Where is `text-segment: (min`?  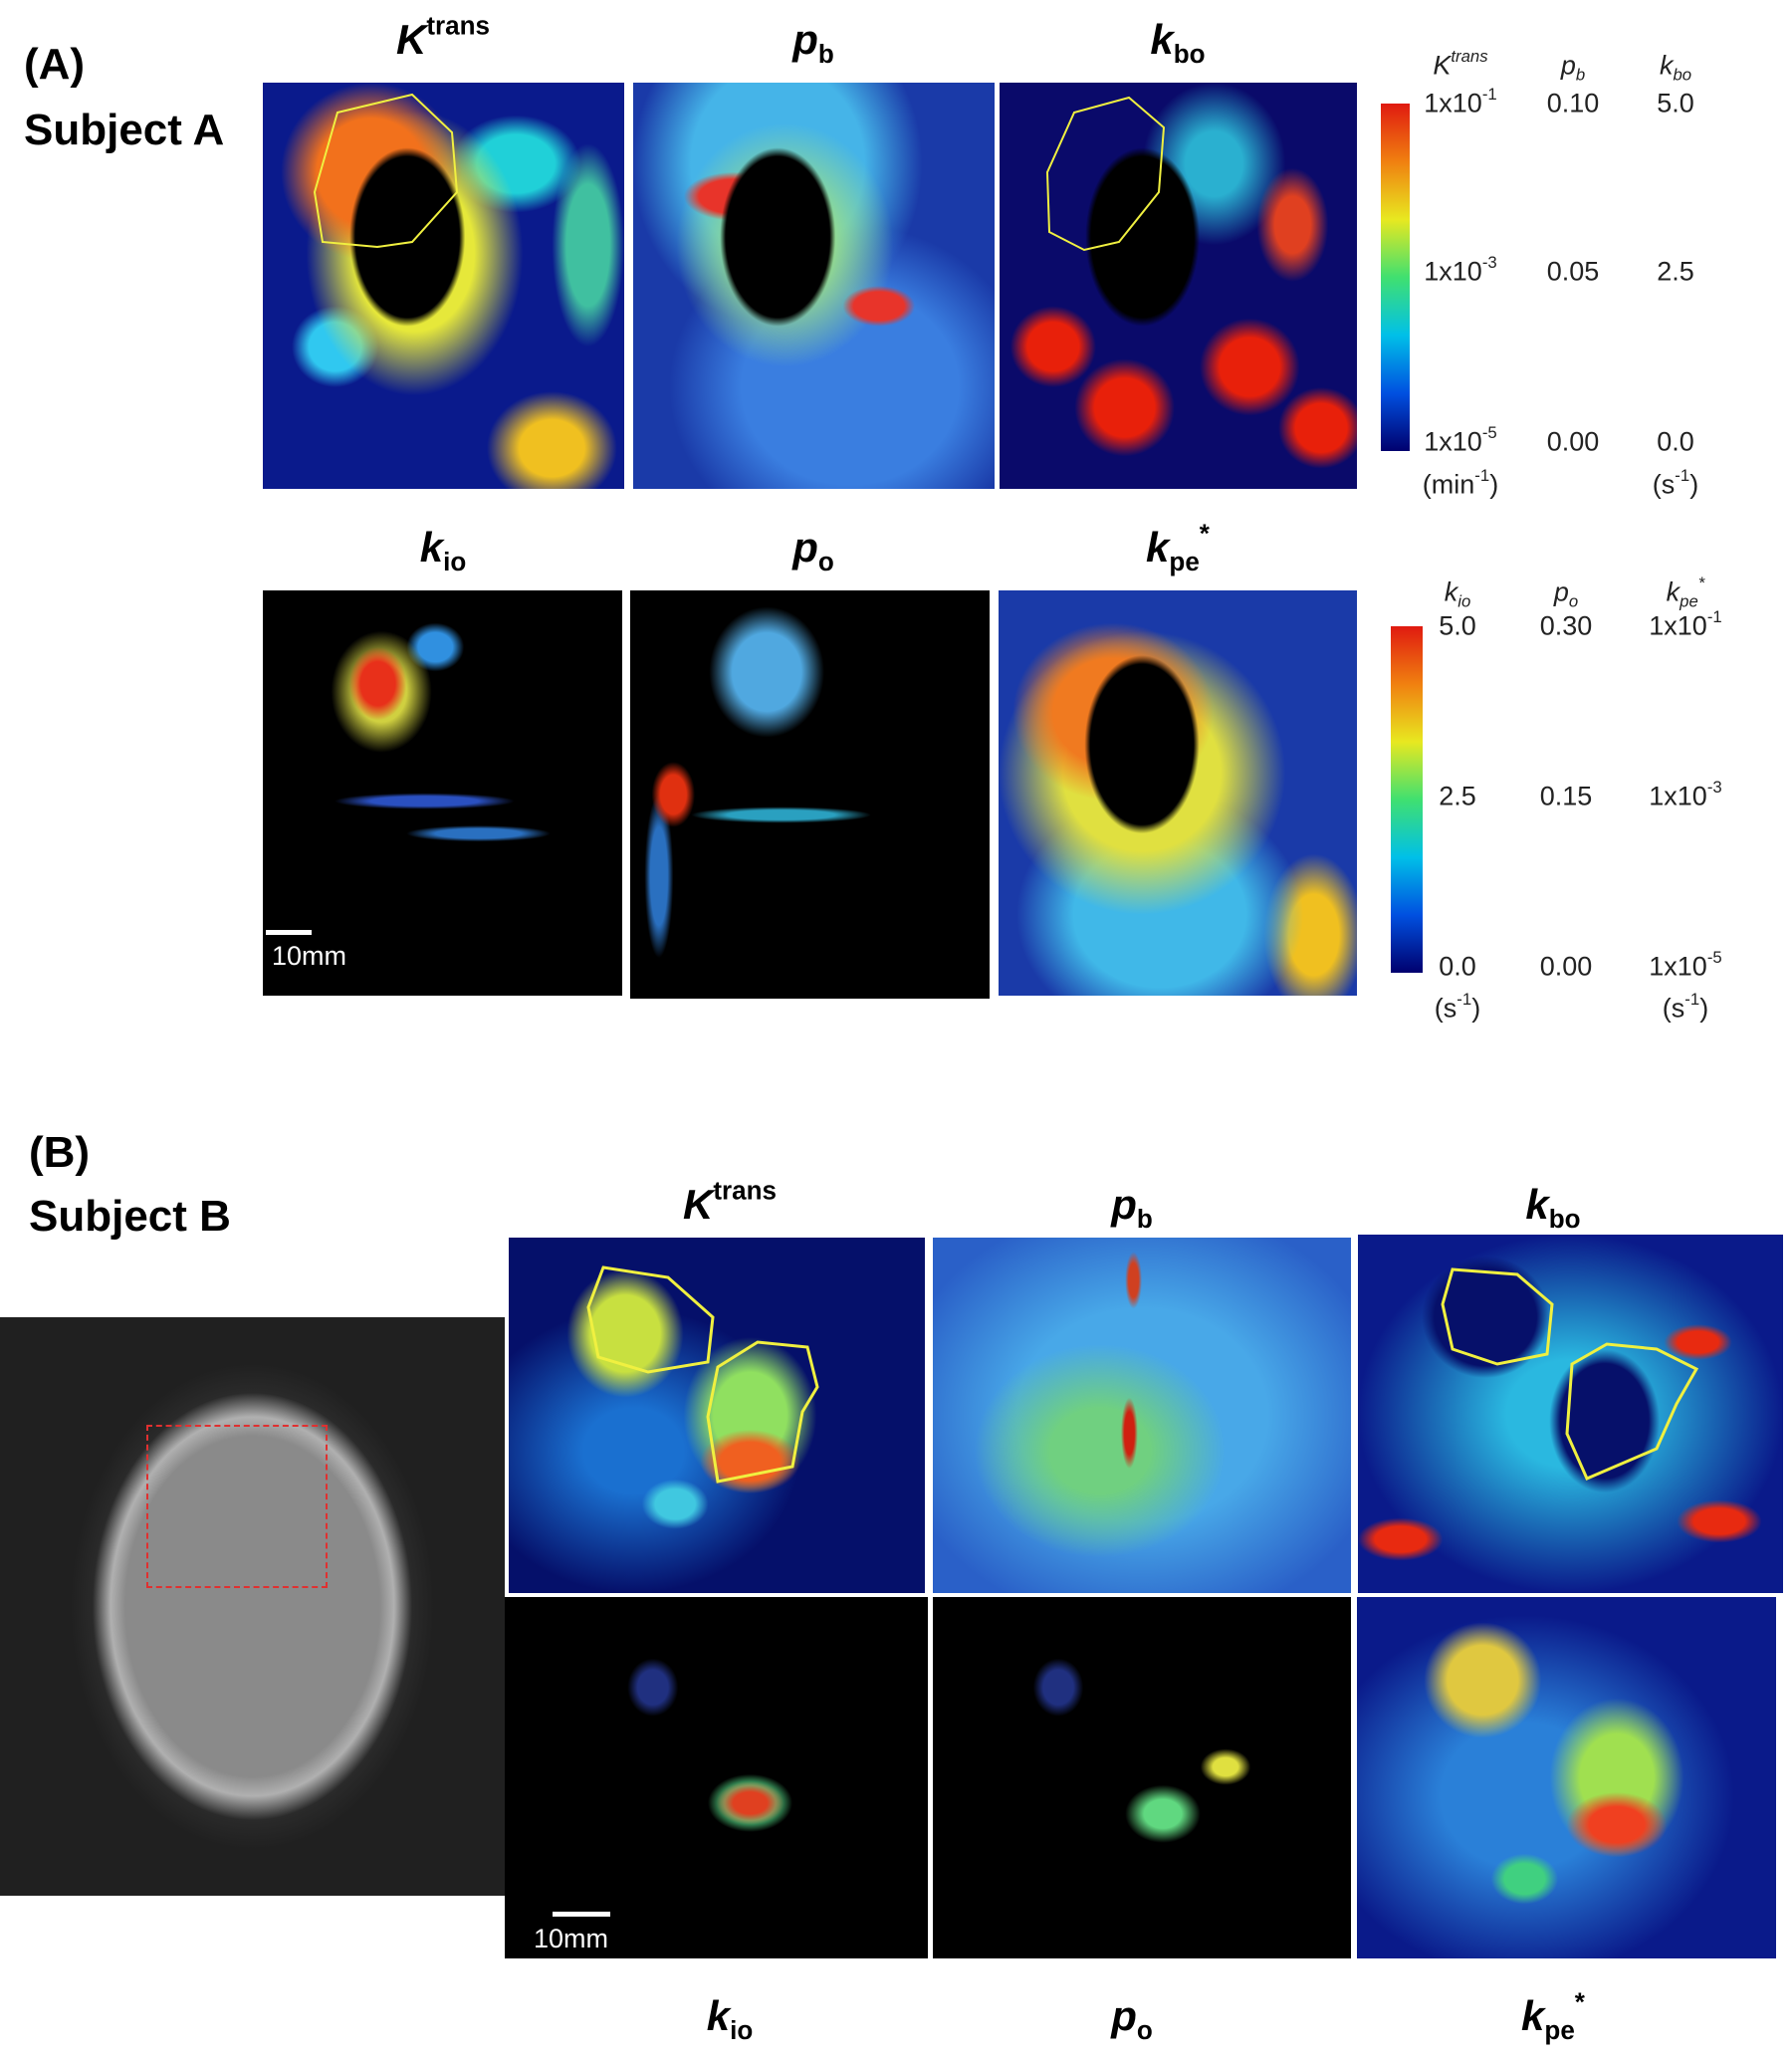 text-segment: (min is located at coordinates (1448, 484).